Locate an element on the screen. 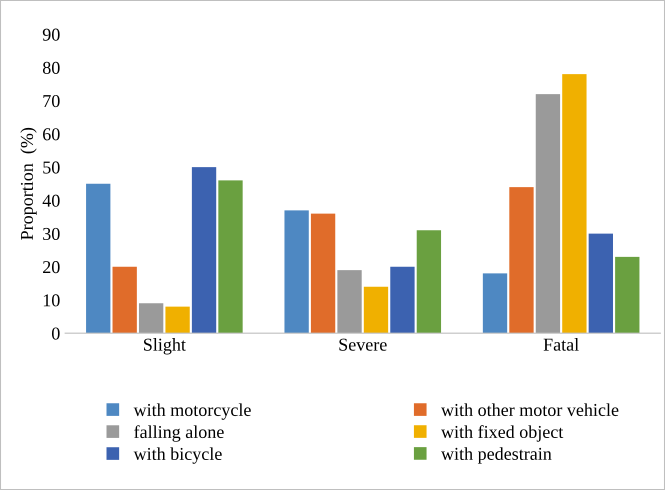 The height and width of the screenshot is (490, 665). y-tick-label: 70 is located at coordinates (51, 101).